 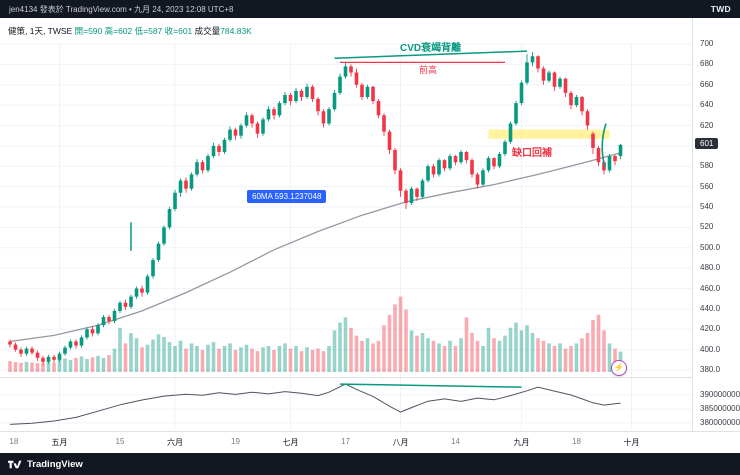 I want to click on price-tick: 440.0, so click(x=710, y=308).